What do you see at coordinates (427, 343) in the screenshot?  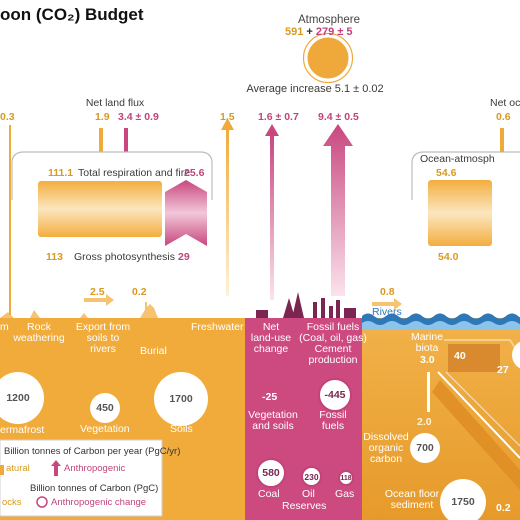 I see `marine-biota-label: Marine biota` at bounding box center [427, 343].